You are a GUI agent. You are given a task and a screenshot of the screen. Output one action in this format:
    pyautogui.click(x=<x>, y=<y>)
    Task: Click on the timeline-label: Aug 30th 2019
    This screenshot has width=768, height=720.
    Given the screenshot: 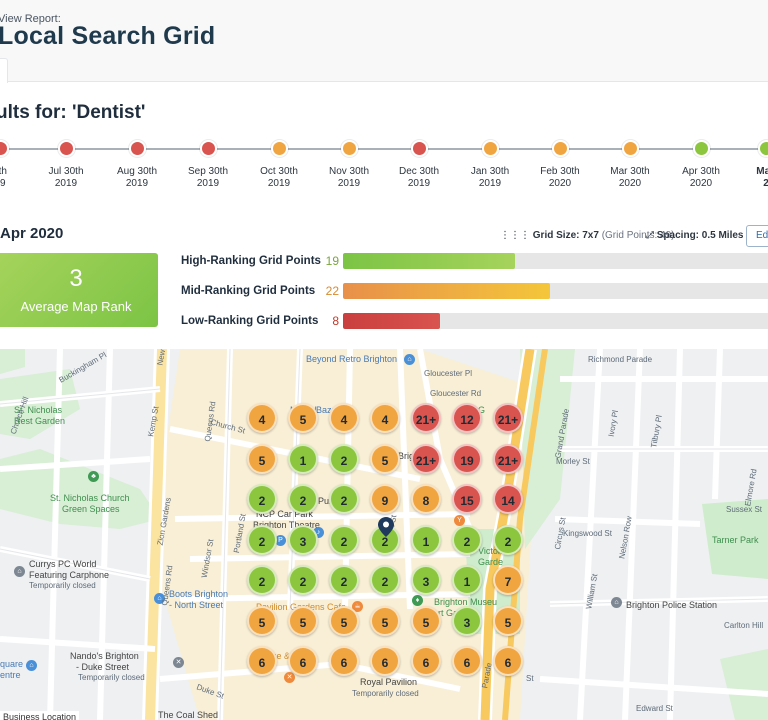 What is the action you would take?
    pyautogui.click(x=137, y=178)
    